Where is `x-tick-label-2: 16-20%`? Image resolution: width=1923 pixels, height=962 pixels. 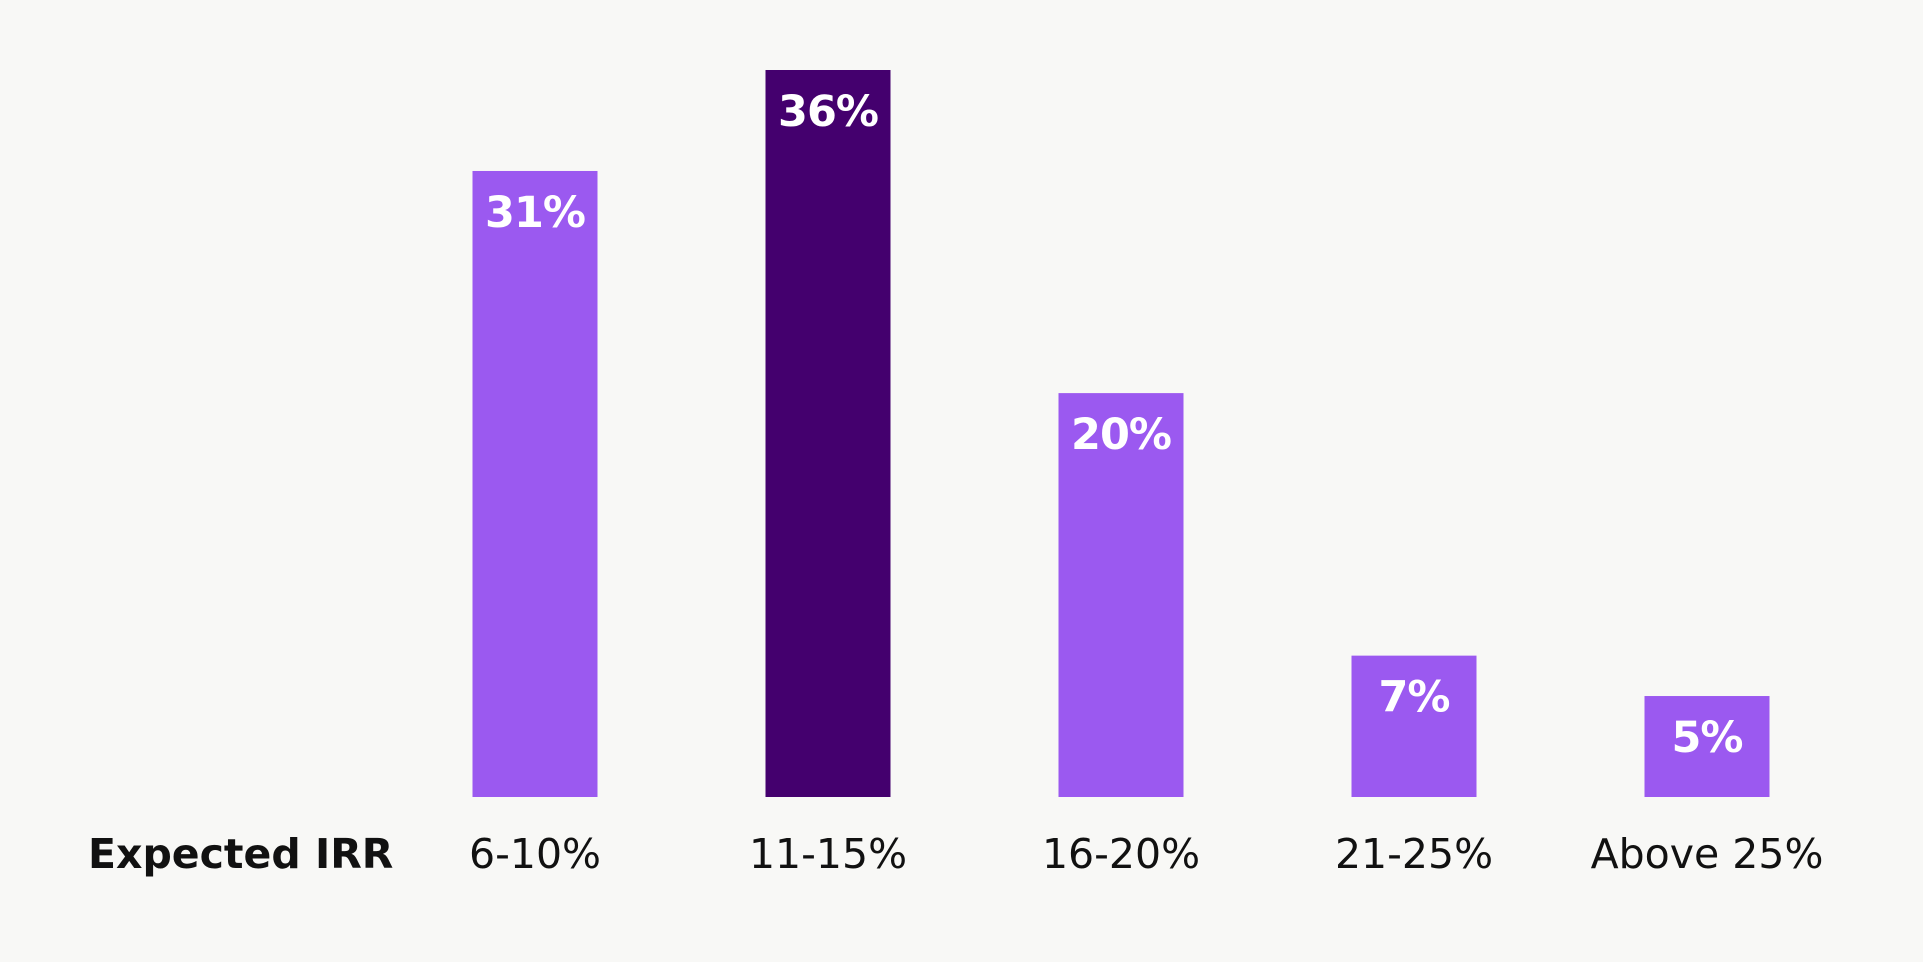 x-tick-label-2: 16-20% is located at coordinates (1121, 854).